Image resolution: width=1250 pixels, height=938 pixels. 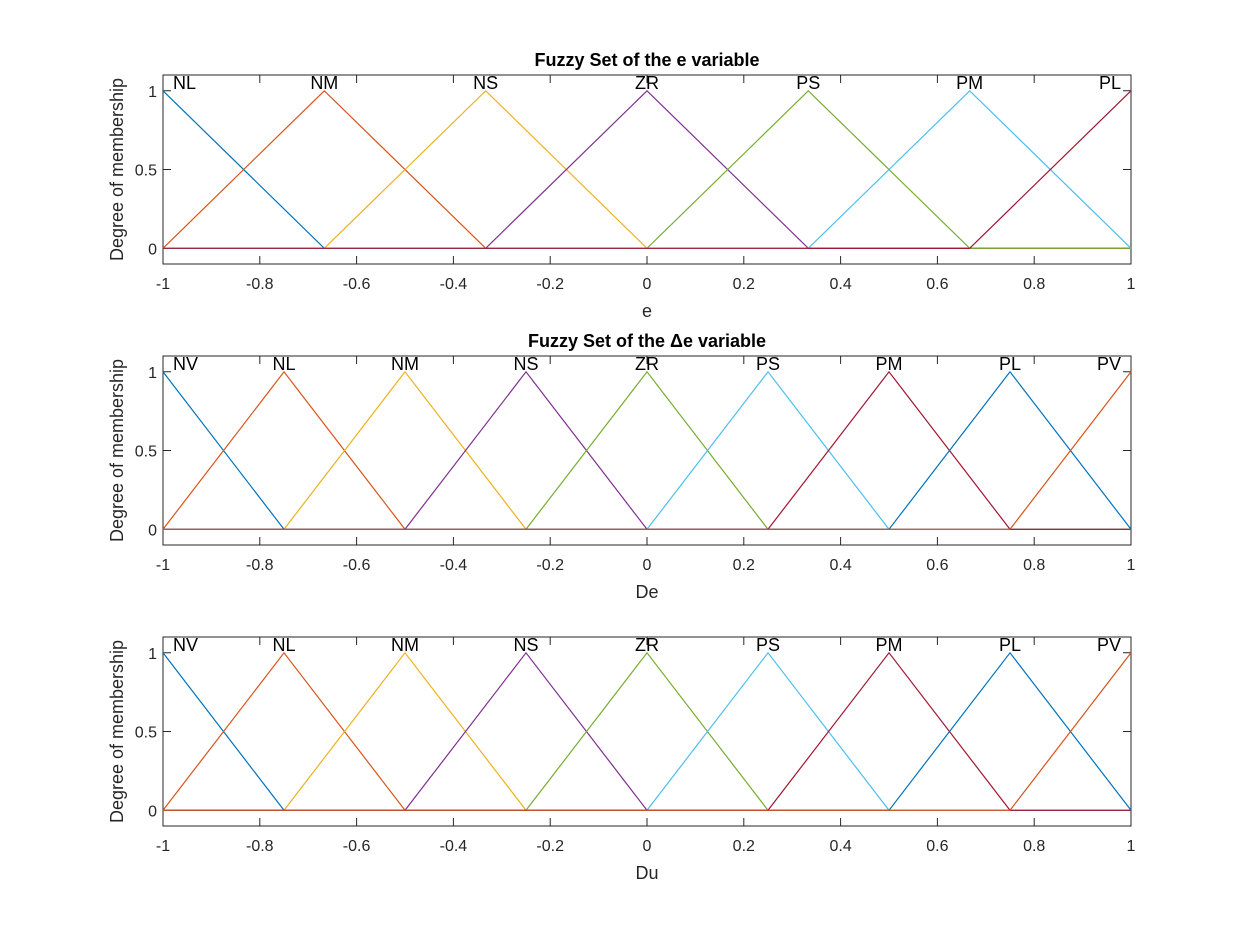 I want to click on series-line-pl, so click(x=647, y=169).